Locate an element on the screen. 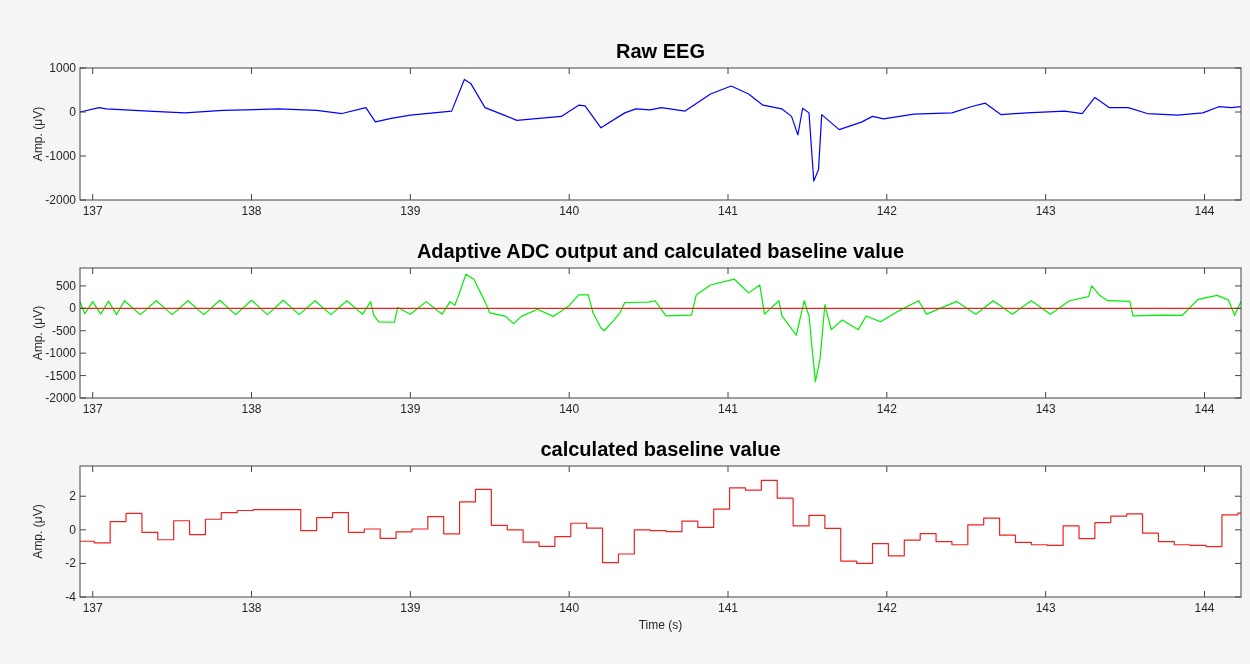  y-tick-label: -4 is located at coordinates (71, 597).